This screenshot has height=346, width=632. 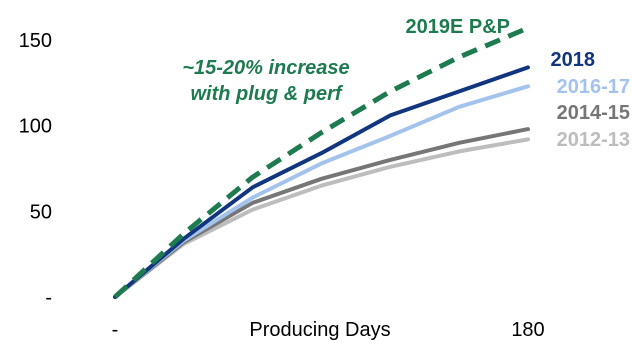 What do you see at coordinates (266, 94) in the screenshot?
I see `annotation-line: with plug & perf` at bounding box center [266, 94].